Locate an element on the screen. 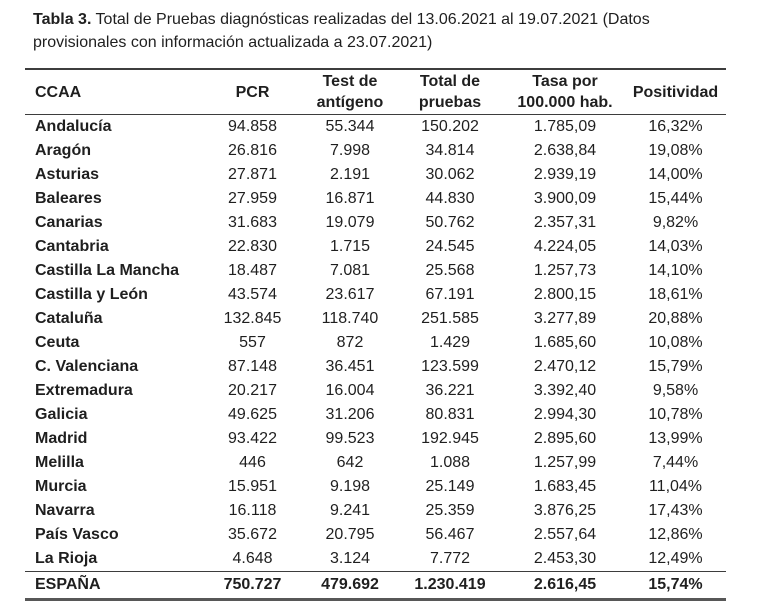 The image size is (772, 602). table-cell: 16.871 is located at coordinates (350, 198).